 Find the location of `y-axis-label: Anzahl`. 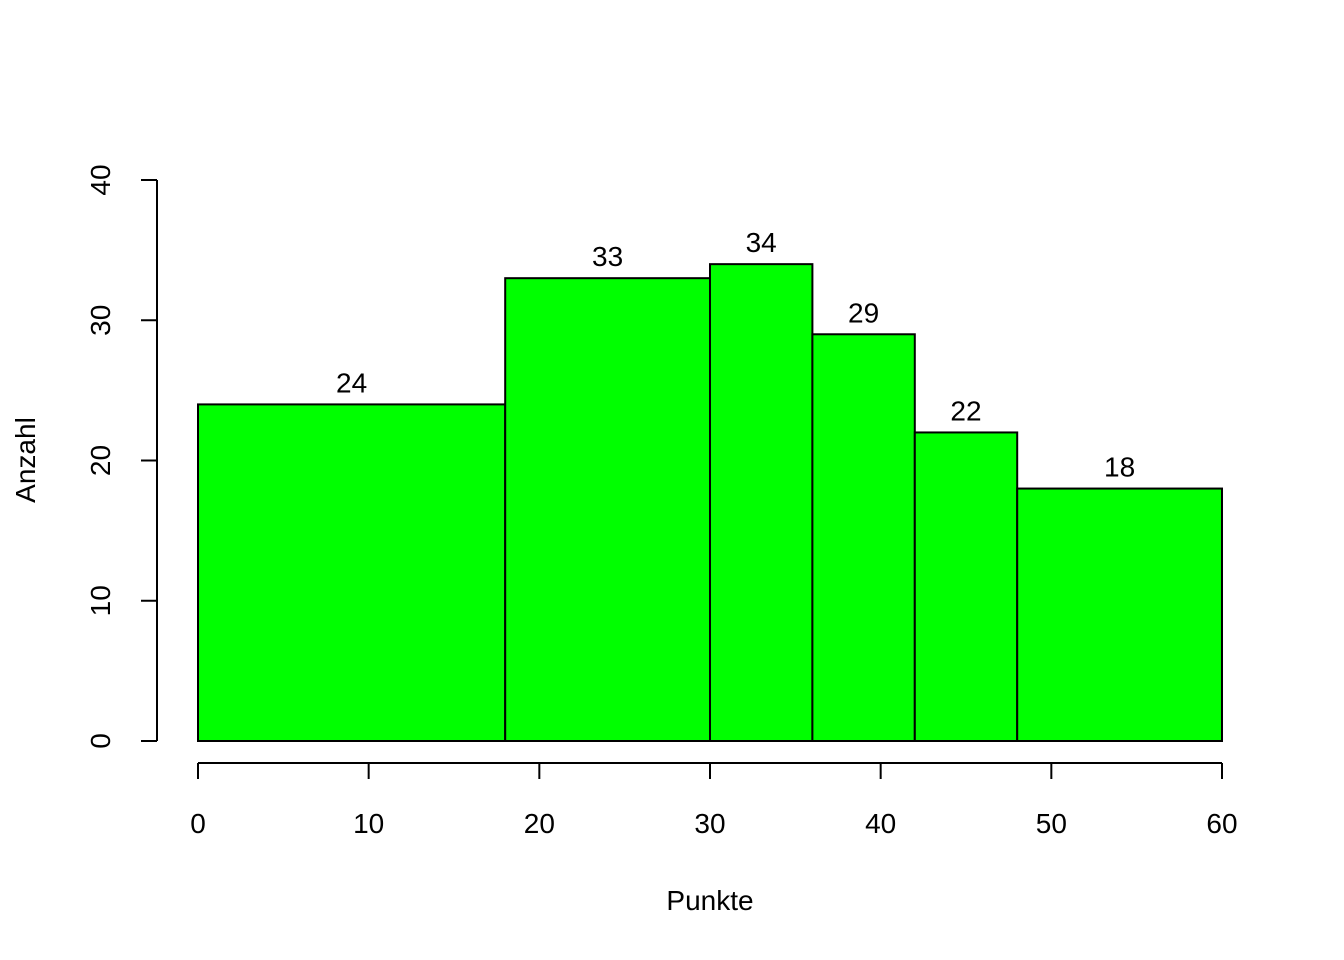

y-axis-label: Anzahl is located at coordinates (25, 460).